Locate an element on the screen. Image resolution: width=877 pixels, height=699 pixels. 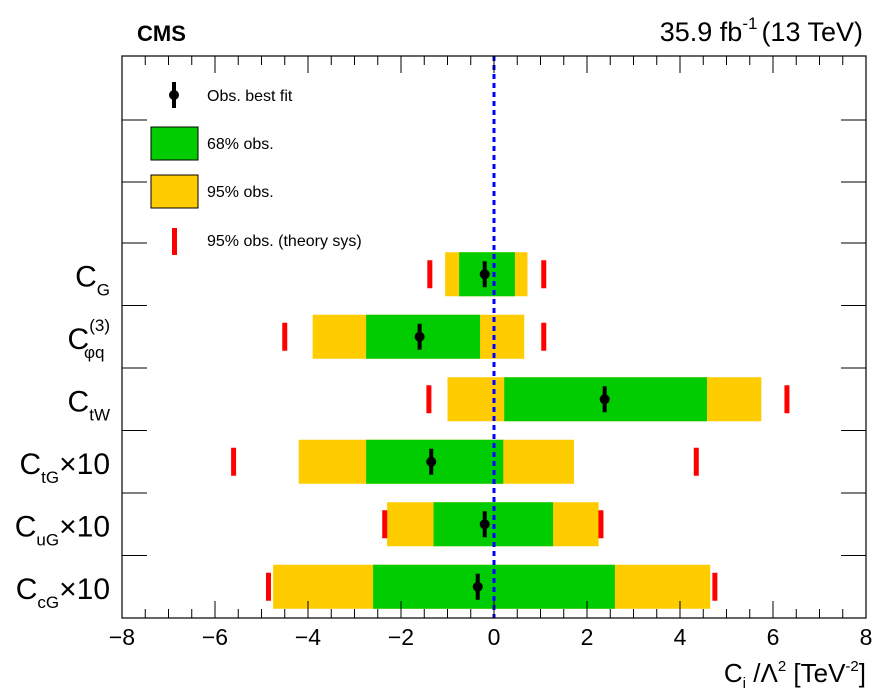
legend-68-swatch is located at coordinates (174, 143).